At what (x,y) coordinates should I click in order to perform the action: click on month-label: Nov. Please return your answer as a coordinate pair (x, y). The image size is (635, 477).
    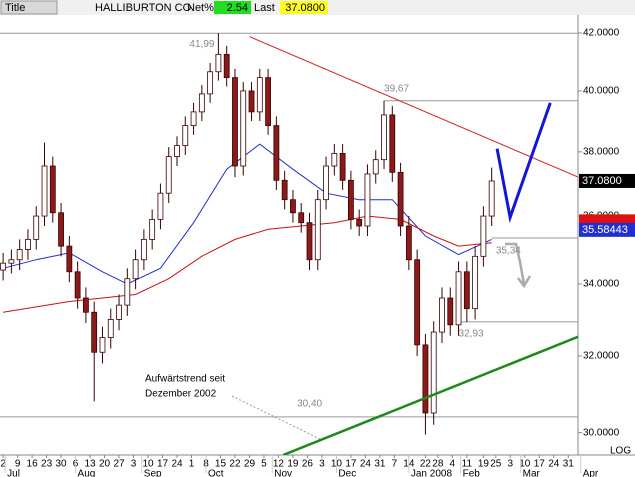
    Looking at the image, I should click on (283, 473).